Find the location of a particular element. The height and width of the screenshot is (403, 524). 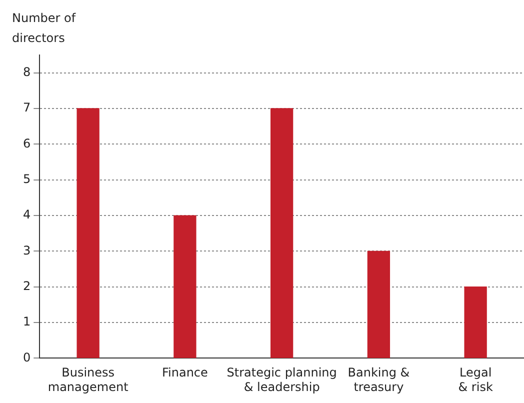

y-tick-label: 1 is located at coordinates (26, 321).